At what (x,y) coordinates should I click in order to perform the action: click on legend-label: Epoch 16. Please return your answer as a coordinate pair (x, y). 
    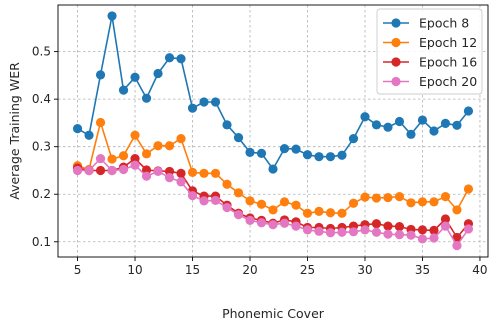
    Looking at the image, I should click on (448, 62).